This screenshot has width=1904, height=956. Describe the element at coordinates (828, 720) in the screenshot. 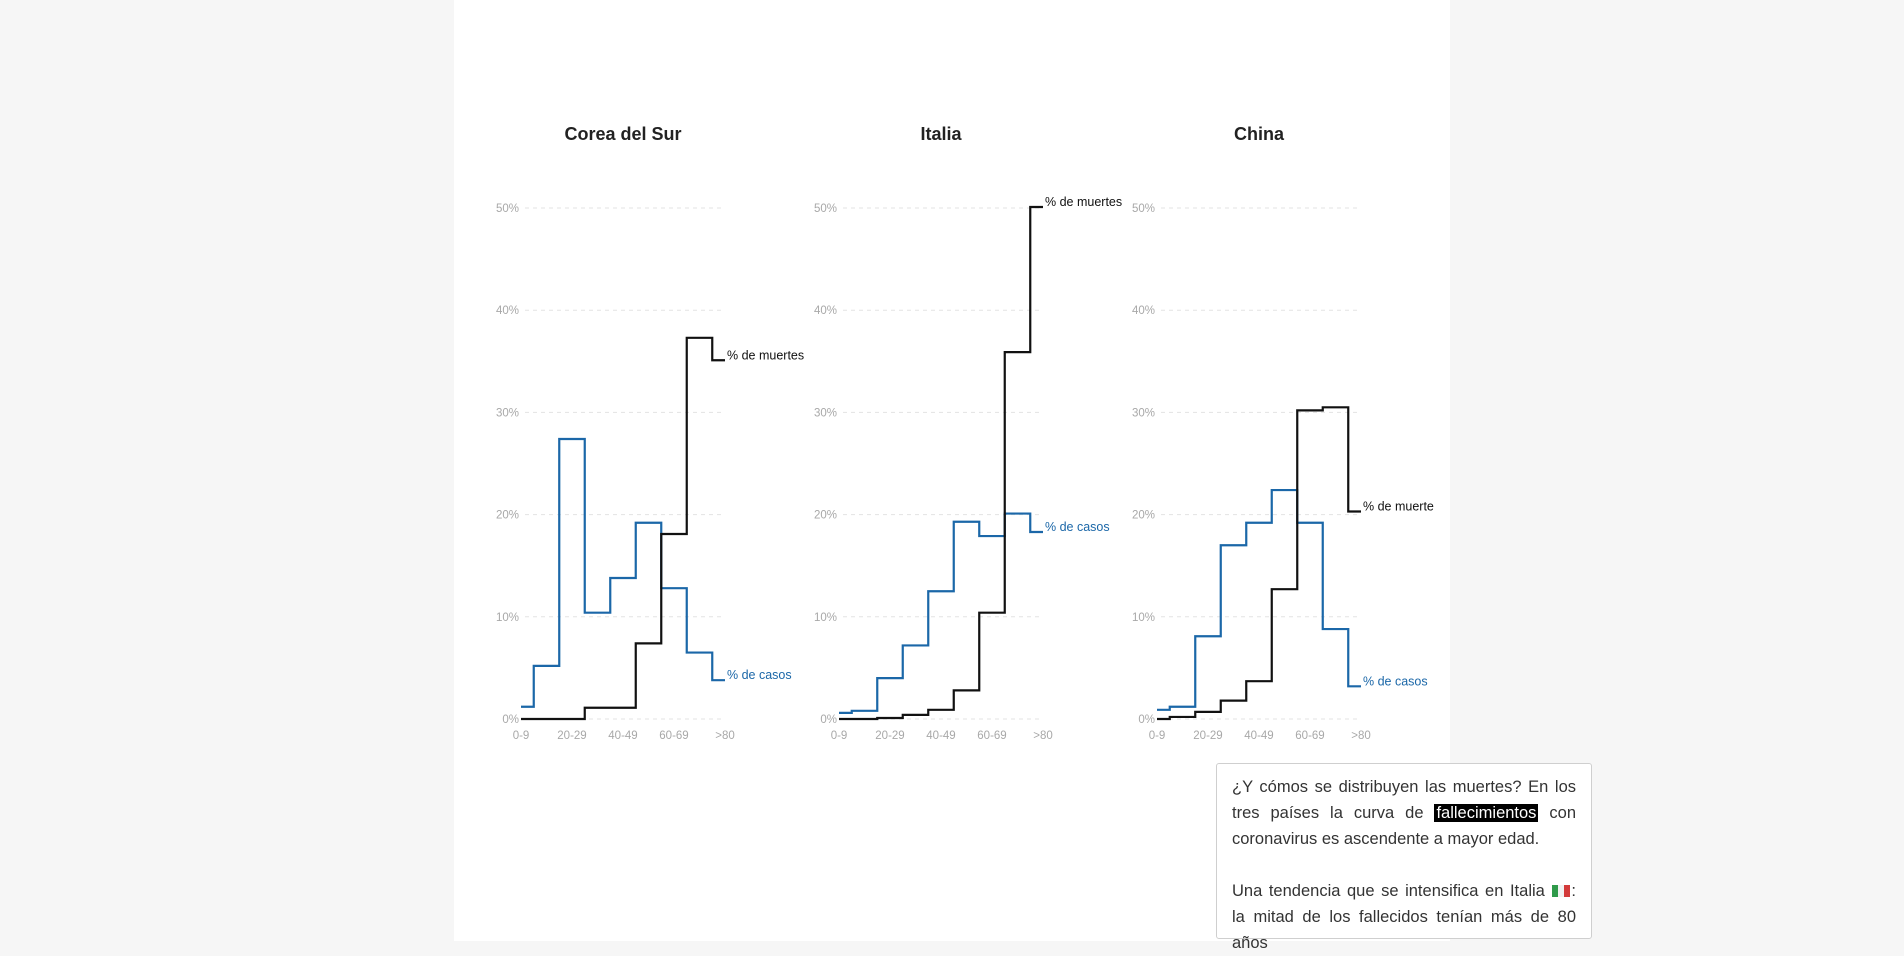

I see `y-tick-label-italia-0: 0%` at that location.